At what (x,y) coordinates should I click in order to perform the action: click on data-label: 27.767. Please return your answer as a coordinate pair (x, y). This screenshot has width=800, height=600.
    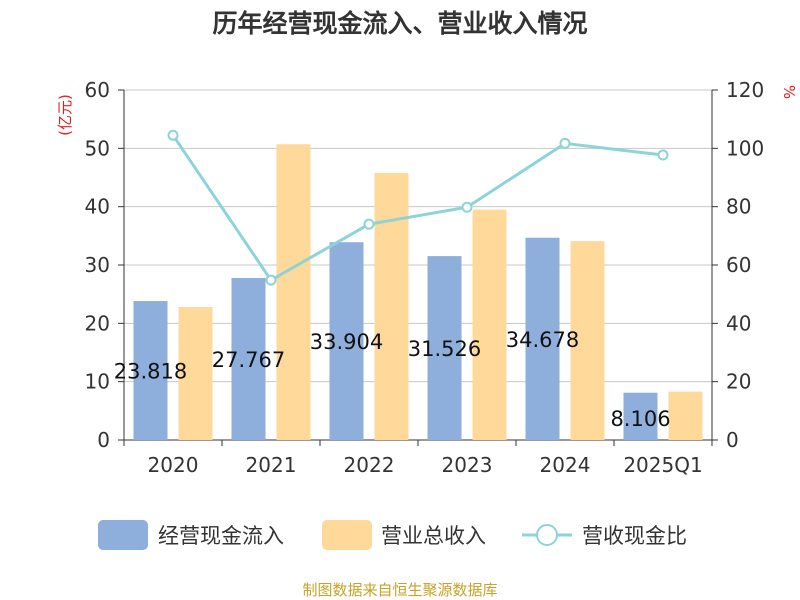
    Looking at the image, I should click on (248, 360).